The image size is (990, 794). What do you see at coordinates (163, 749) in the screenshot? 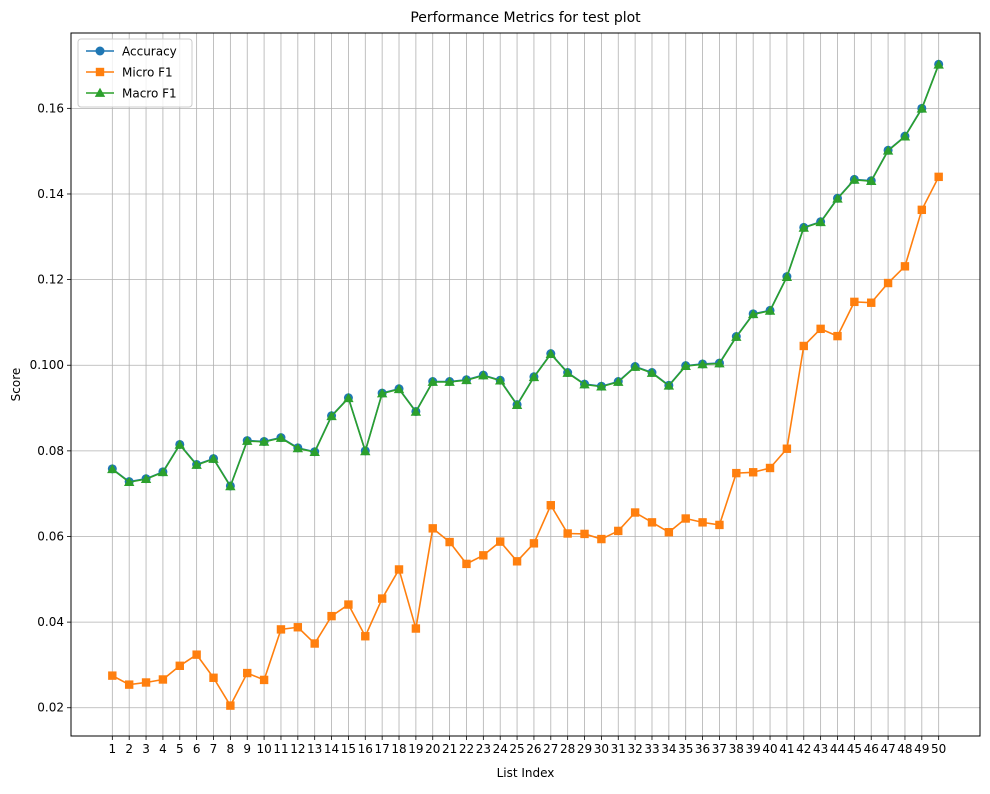
I see `x-tick-label: 4` at bounding box center [163, 749].